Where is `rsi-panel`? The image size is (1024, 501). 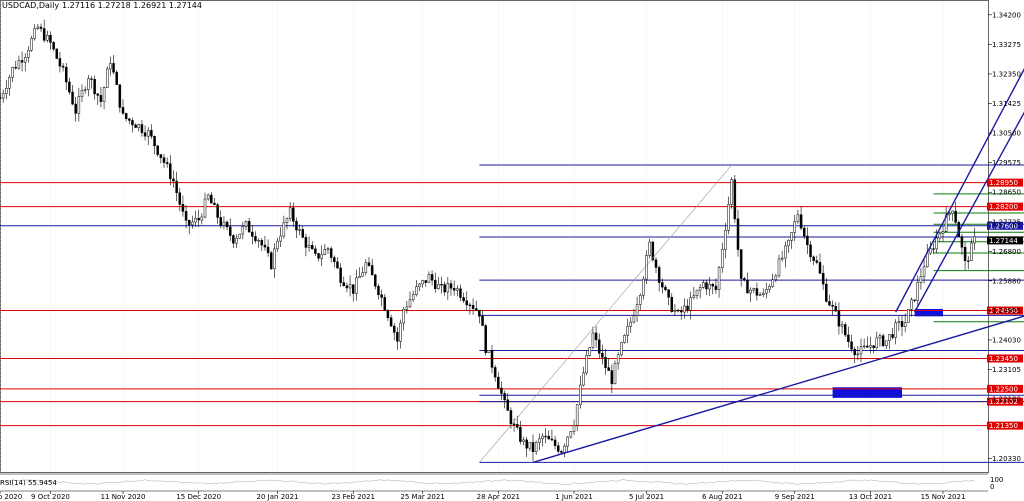
rsi-panel is located at coordinates (487, 482).